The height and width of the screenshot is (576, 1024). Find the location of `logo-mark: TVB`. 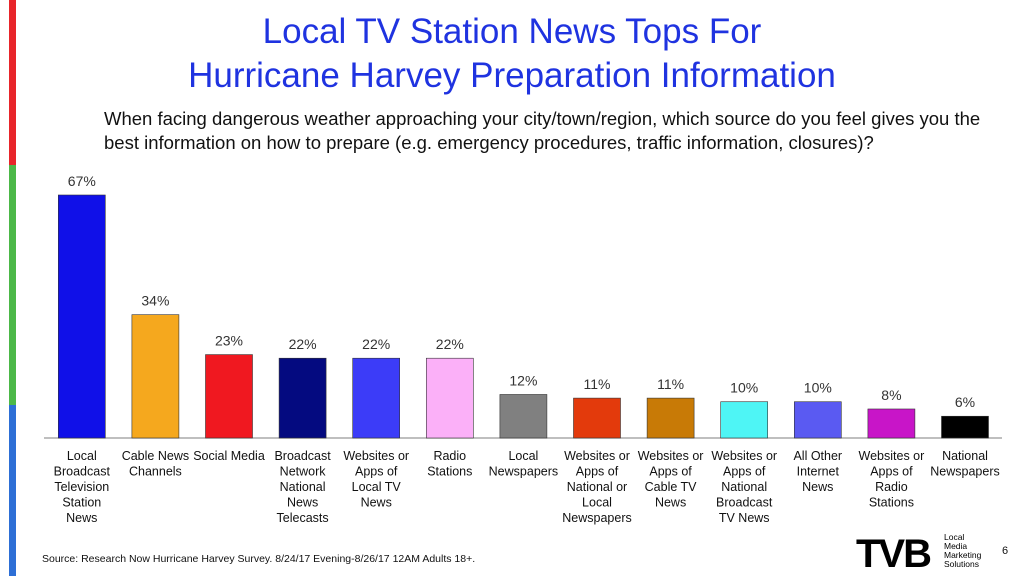

logo-mark: TVB is located at coordinates (893, 551).